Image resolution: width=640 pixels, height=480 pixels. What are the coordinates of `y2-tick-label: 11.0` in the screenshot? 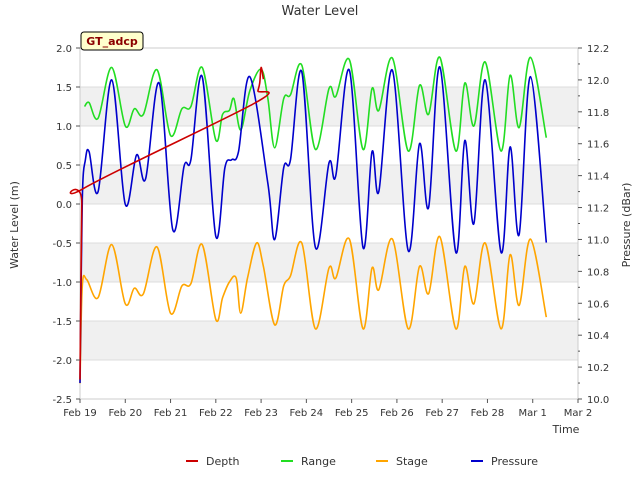 It's located at (598, 240).